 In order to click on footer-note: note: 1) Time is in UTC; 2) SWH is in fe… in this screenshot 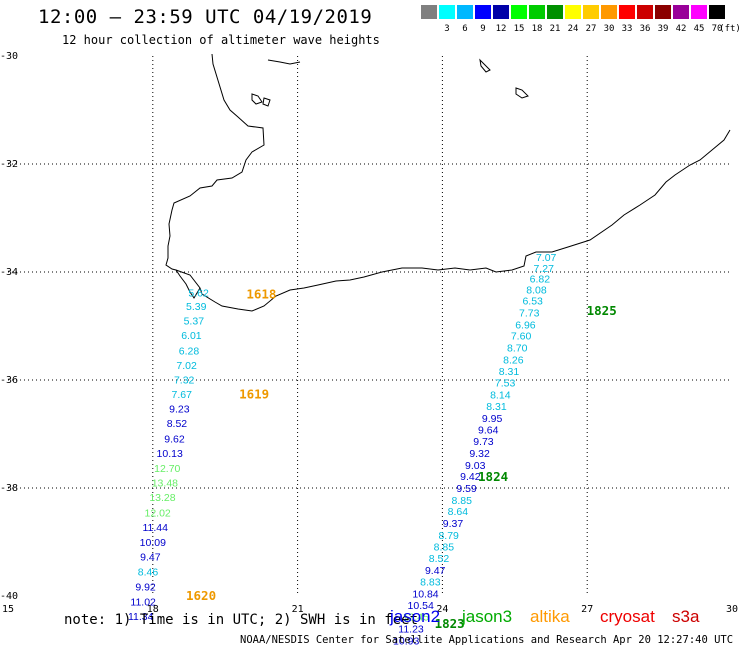, I will do `click(241, 620)`.